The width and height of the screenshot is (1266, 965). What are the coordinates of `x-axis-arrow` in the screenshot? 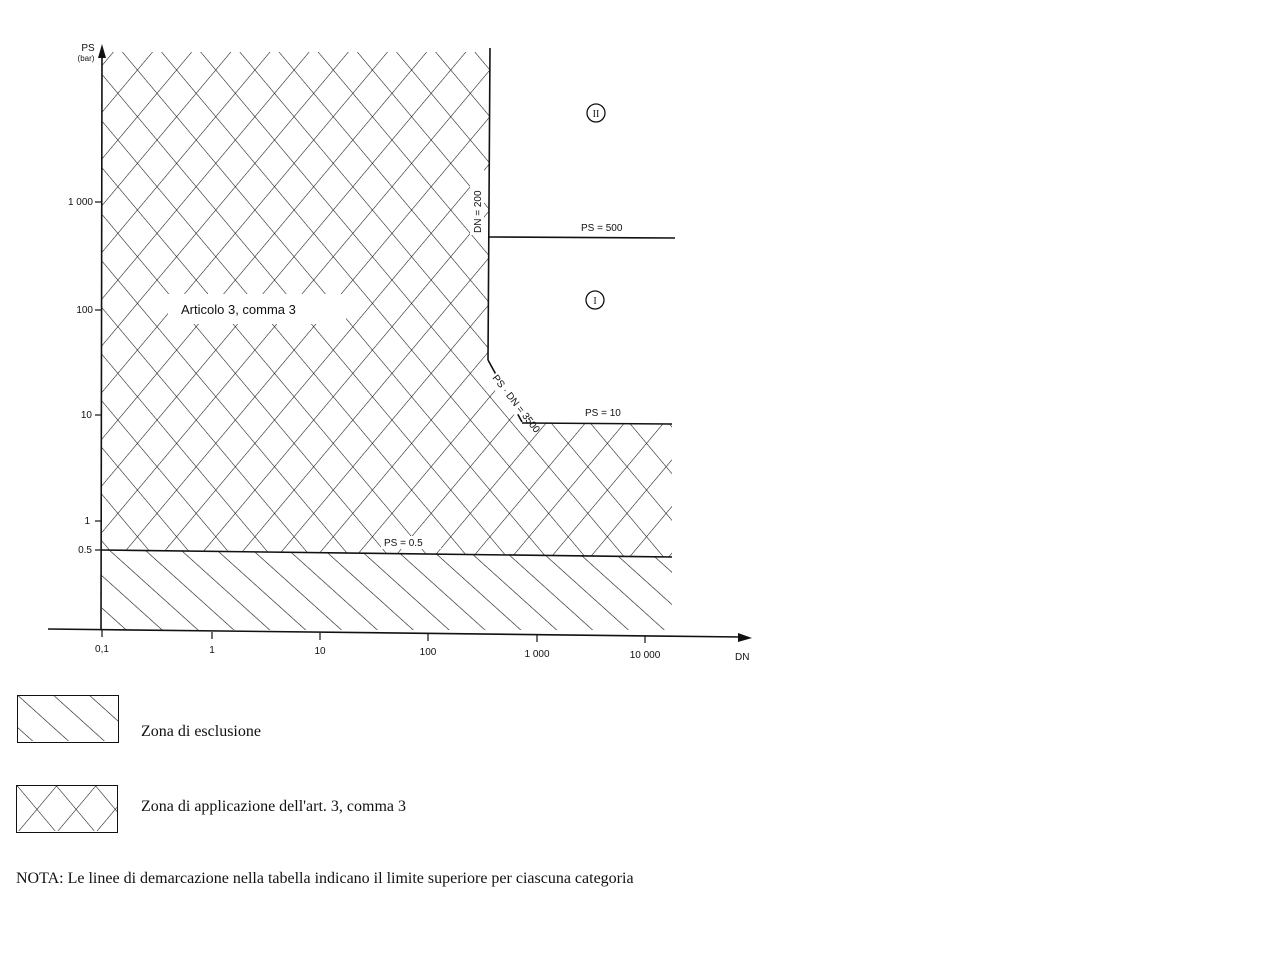 It's located at (745, 637).